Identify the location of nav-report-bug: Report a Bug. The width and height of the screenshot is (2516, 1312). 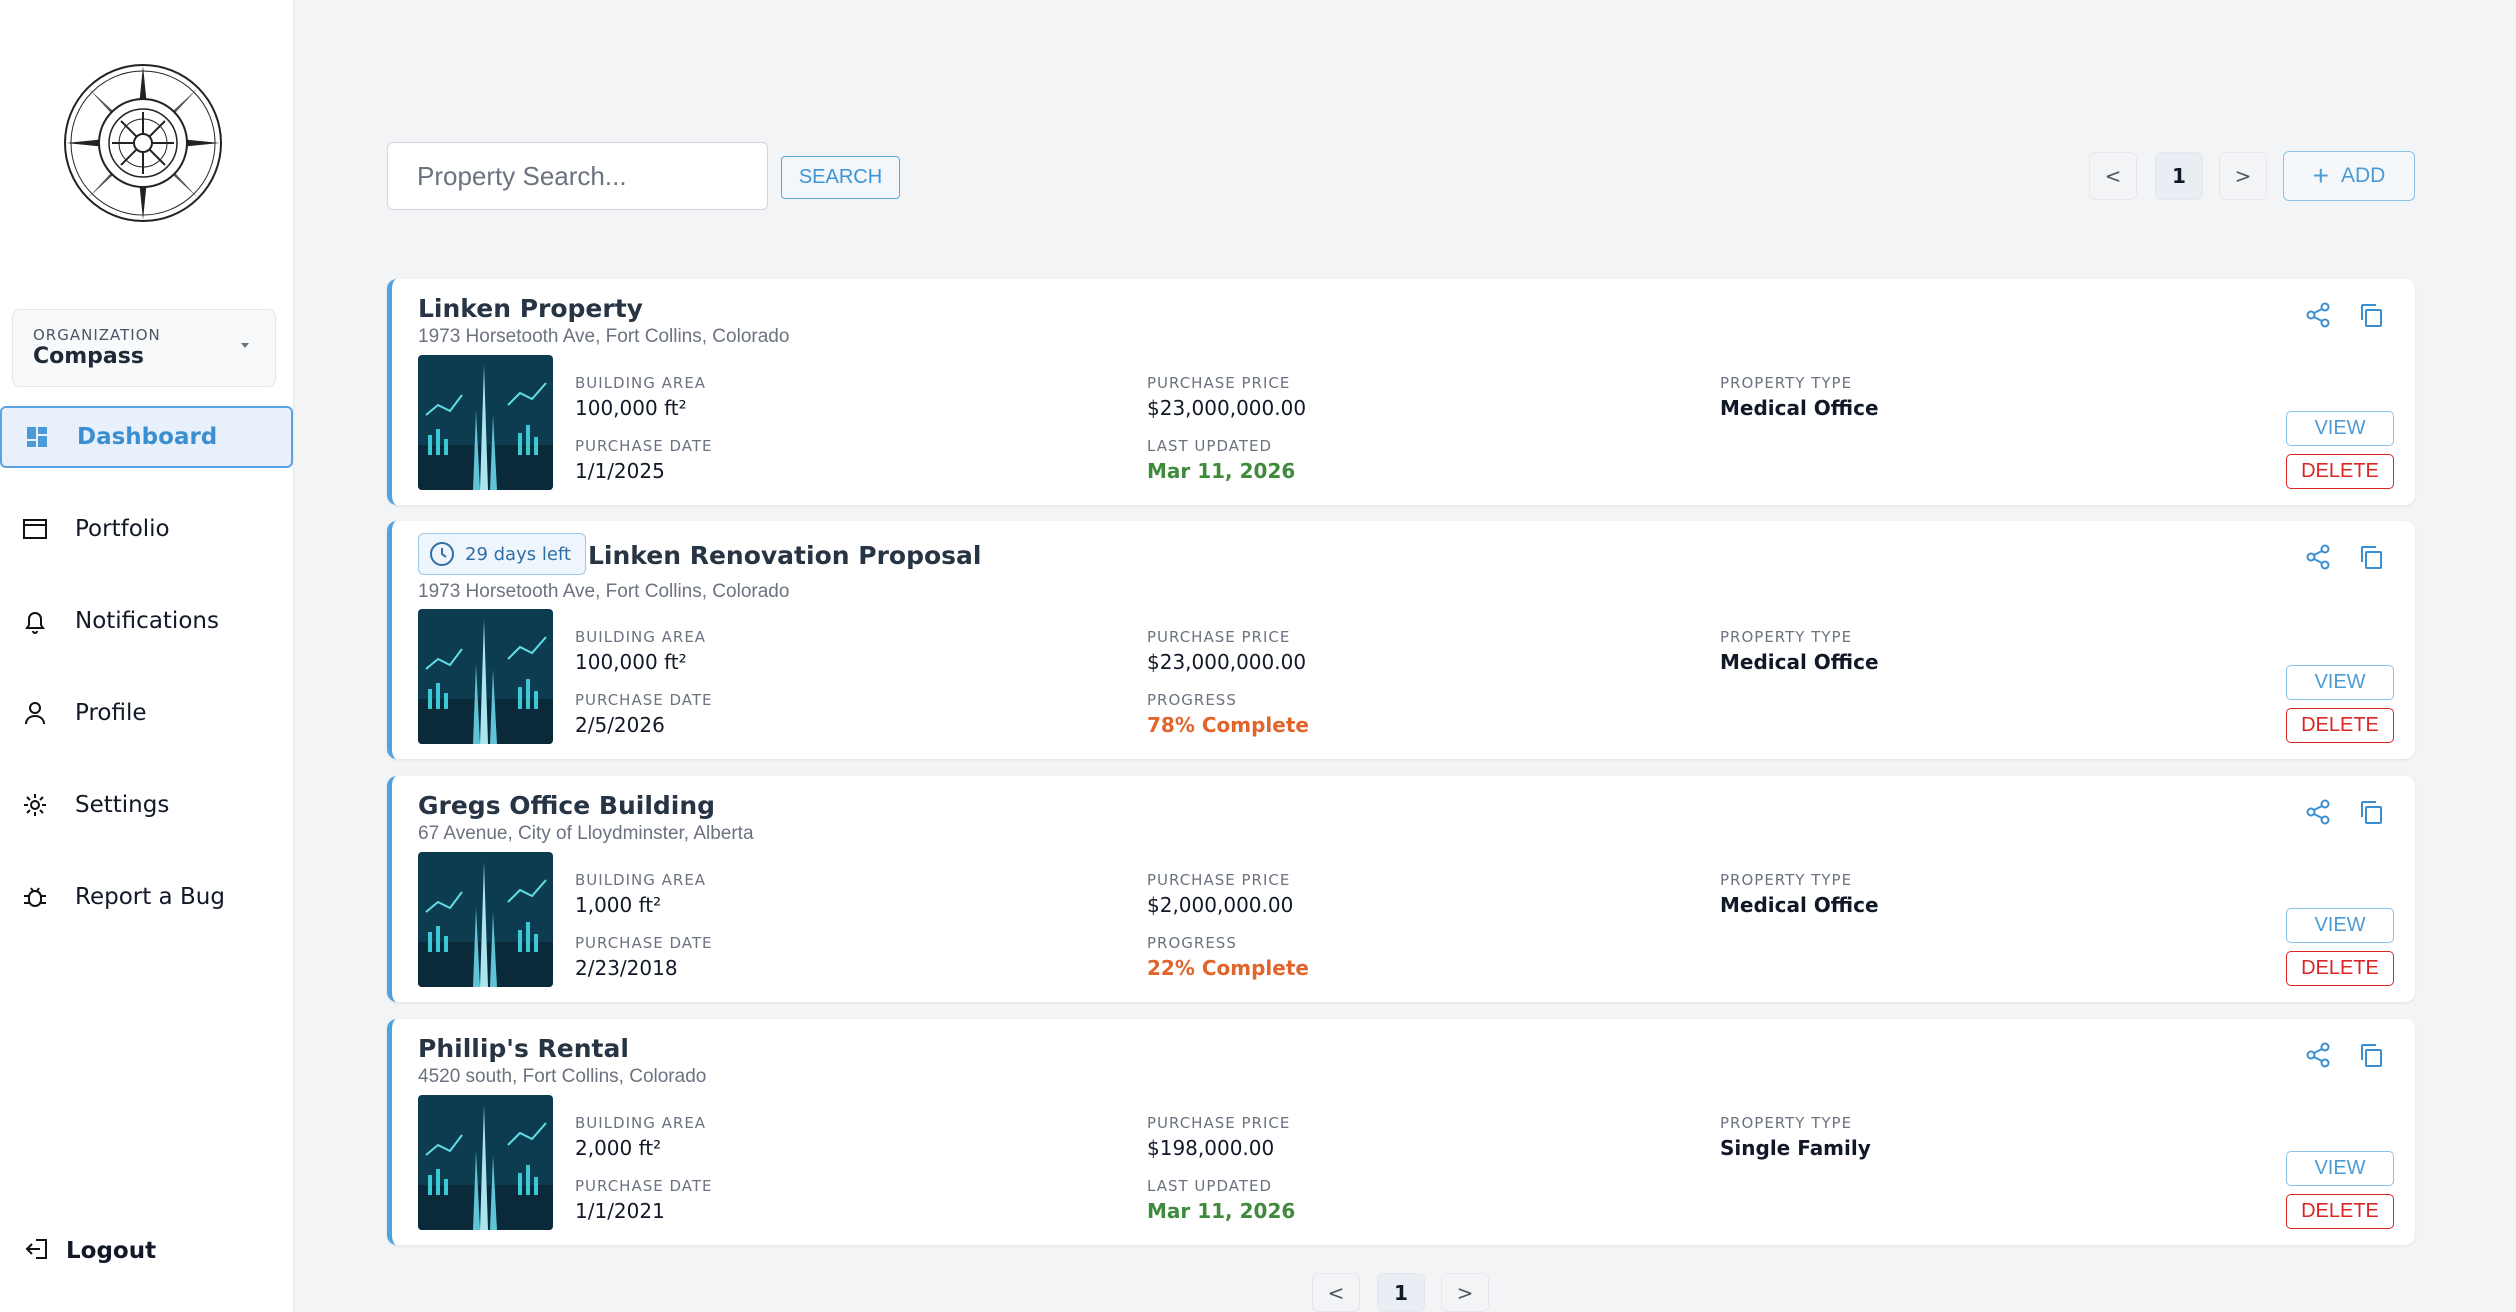
(146, 897).